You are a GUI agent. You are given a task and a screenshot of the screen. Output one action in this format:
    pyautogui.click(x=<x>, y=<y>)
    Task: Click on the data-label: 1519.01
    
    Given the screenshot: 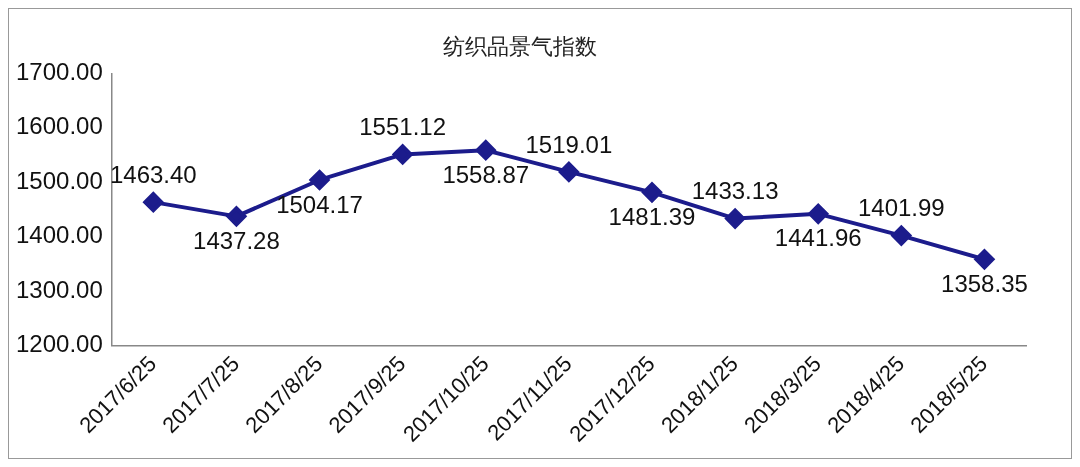 What is the action you would take?
    pyautogui.click(x=569, y=144)
    